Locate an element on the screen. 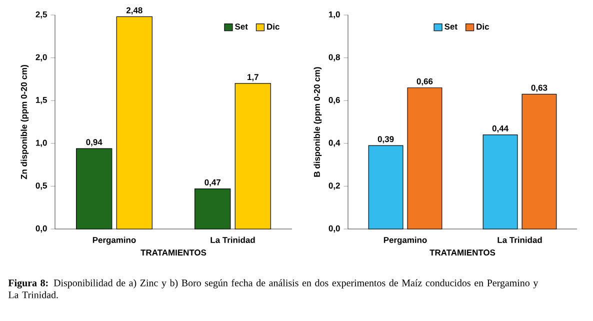 This screenshot has width=593, height=321. data-label: 0,94 is located at coordinates (94, 142).